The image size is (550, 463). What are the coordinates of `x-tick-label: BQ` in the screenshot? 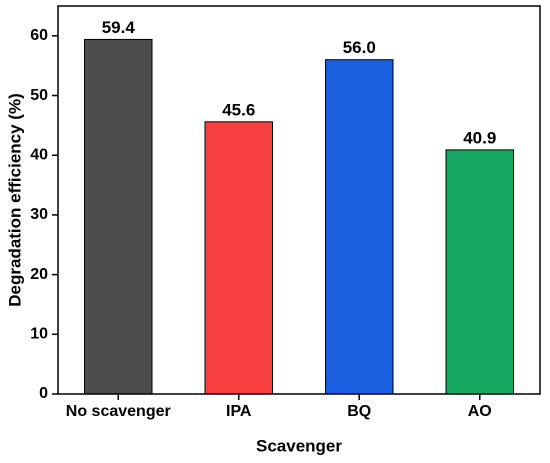 It's located at (359, 411).